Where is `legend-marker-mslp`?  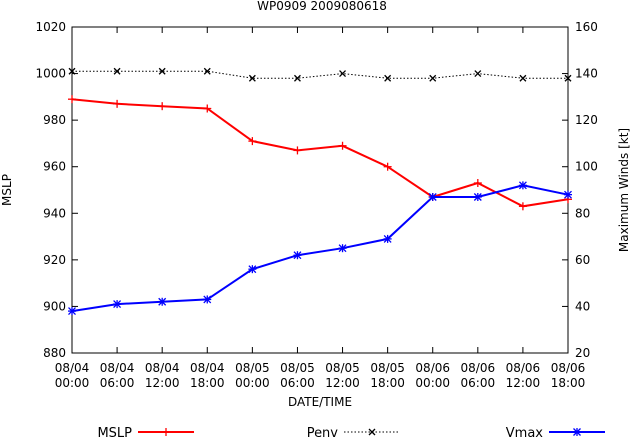 legend-marker-mslp is located at coordinates (166, 432).